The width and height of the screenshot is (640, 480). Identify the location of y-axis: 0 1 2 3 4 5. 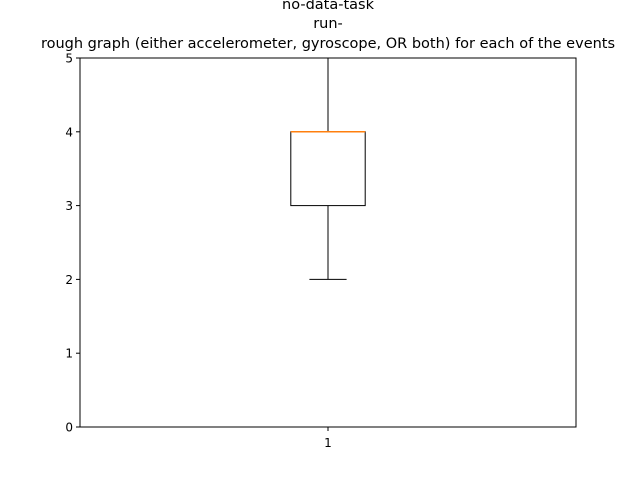
(72, 243).